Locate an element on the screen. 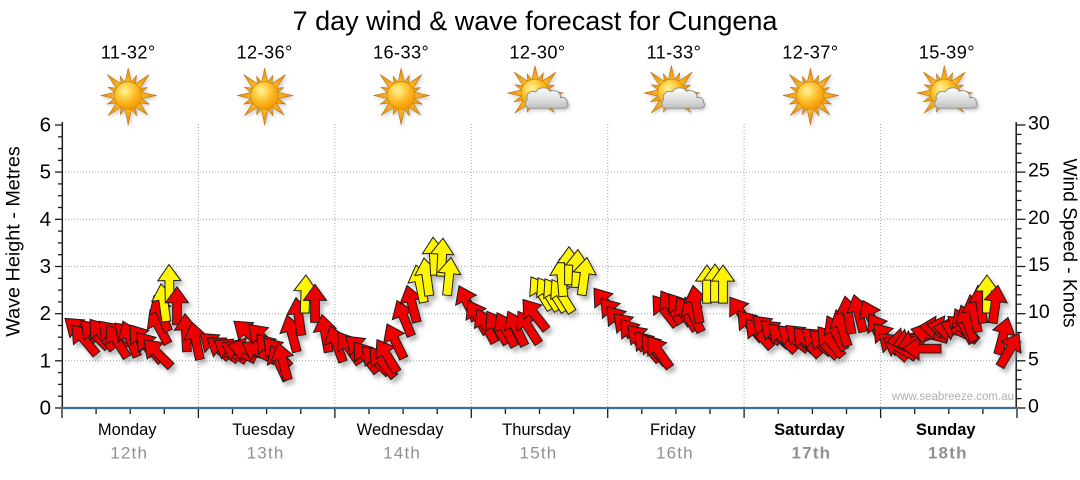  svg-text: Thursday is located at coordinates (537, 430).